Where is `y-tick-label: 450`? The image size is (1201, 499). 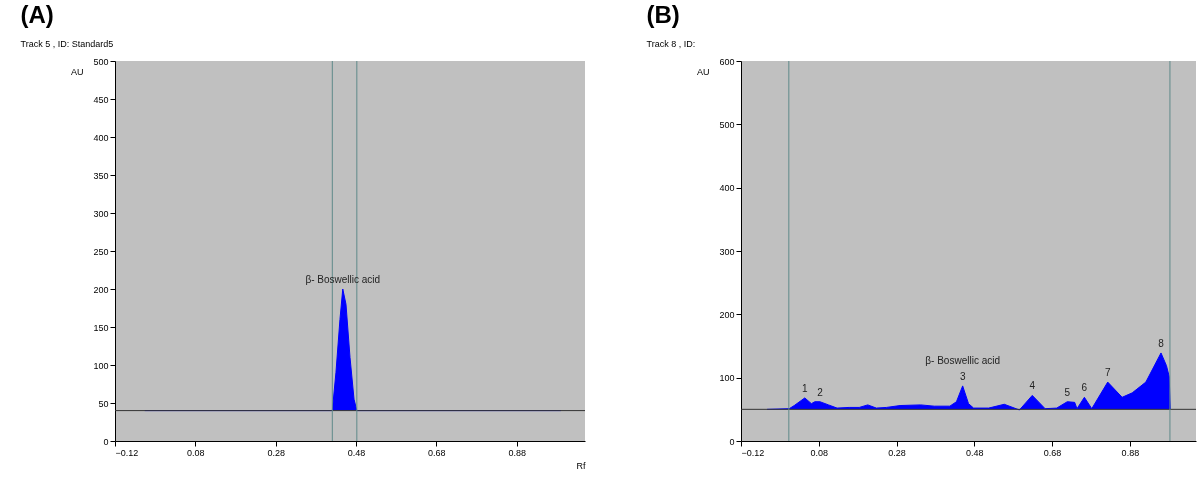 y-tick-label: 450 is located at coordinates (101, 99).